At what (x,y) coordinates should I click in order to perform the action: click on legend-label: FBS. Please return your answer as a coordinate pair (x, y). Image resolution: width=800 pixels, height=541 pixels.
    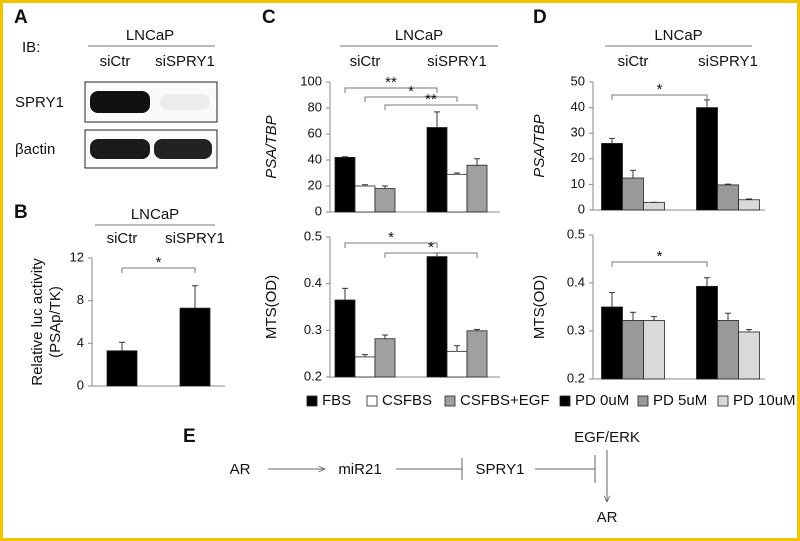
    Looking at the image, I should click on (336, 400).